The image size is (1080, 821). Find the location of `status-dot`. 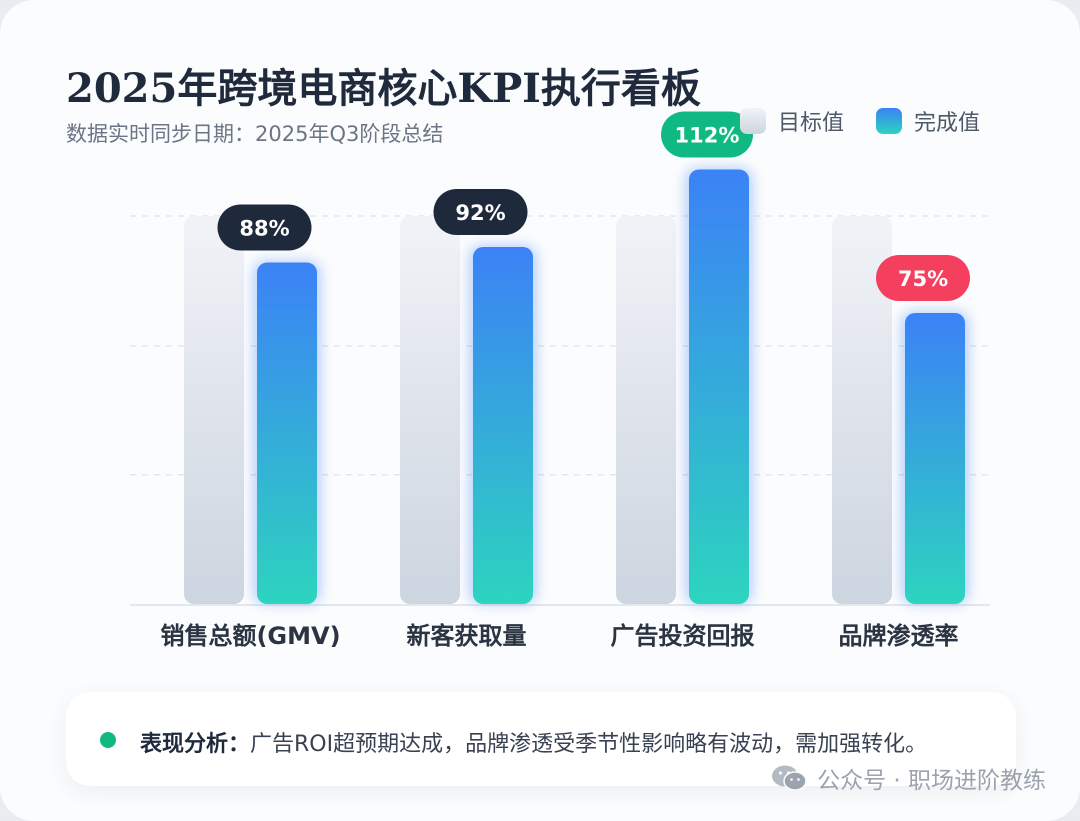

status-dot is located at coordinates (108, 740).